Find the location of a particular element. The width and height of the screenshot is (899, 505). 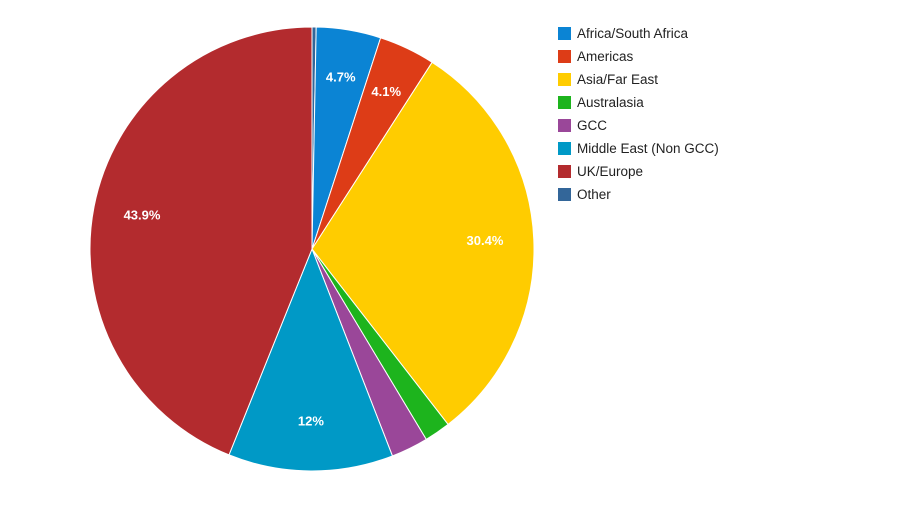

legend-label: Other is located at coordinates (594, 194).